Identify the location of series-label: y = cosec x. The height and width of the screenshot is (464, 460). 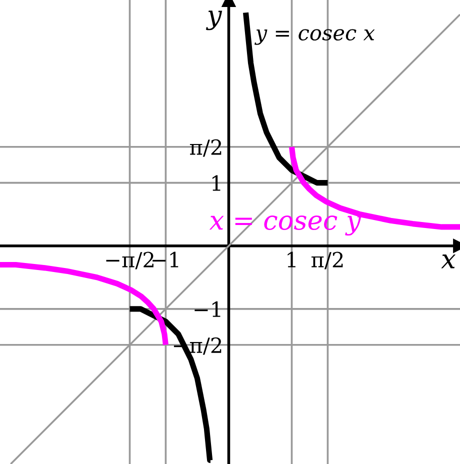
(314, 37).